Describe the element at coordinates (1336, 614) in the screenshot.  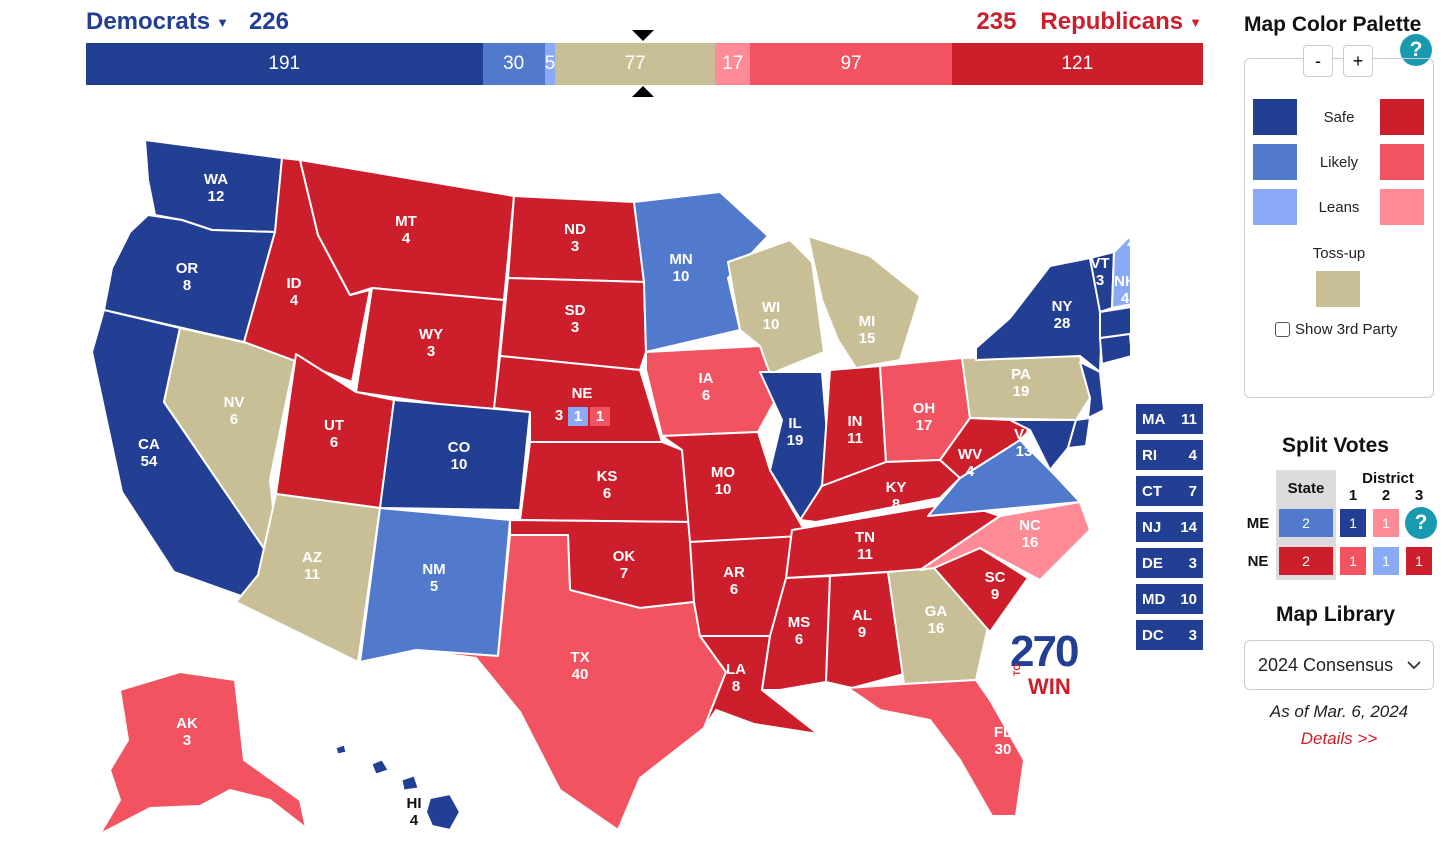
I see `map-library-title: Map Library` at that location.